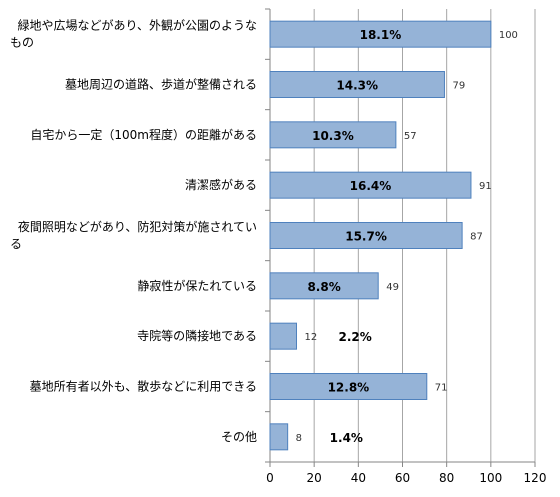  What do you see at coordinates (137, 25) in the screenshot?
I see `category-label-0-line-0: 緑地や広場などがあり、外観が公園のような` at bounding box center [137, 25].